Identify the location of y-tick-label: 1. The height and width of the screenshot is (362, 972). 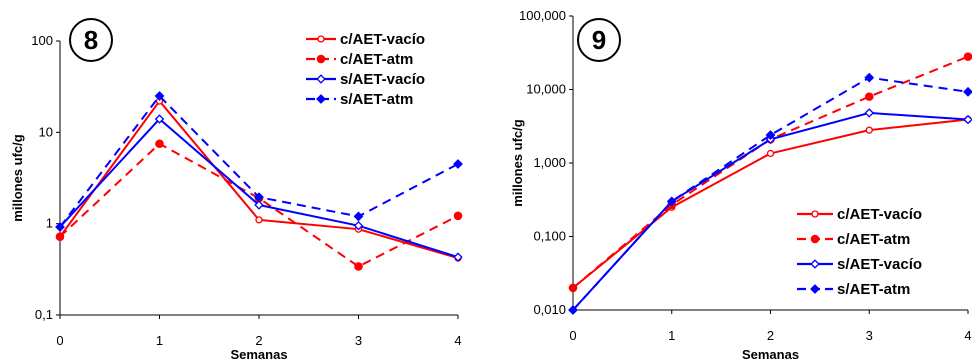
(49, 223).